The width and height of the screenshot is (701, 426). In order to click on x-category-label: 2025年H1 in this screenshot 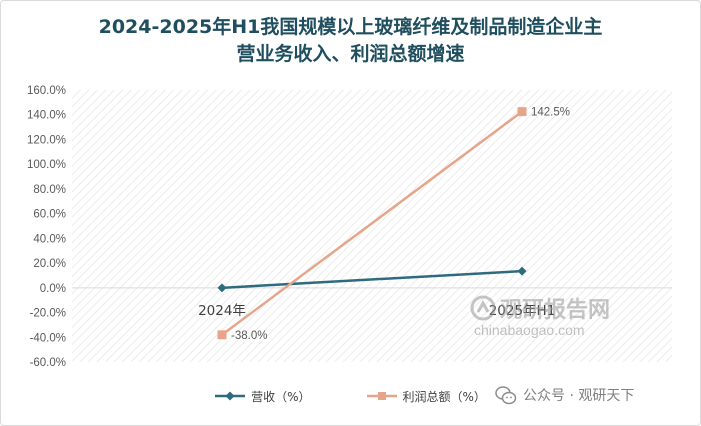, I will do `click(522, 311)`.